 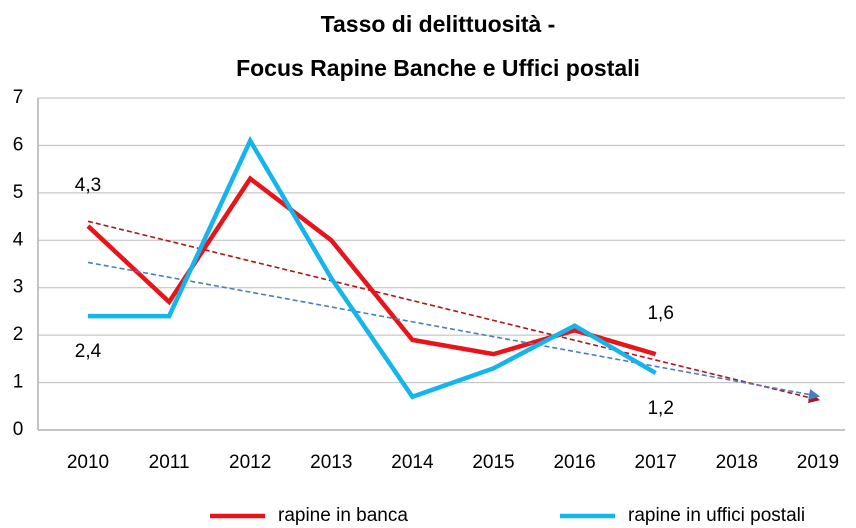 I want to click on x-tick-label: 2019, so click(x=818, y=462).